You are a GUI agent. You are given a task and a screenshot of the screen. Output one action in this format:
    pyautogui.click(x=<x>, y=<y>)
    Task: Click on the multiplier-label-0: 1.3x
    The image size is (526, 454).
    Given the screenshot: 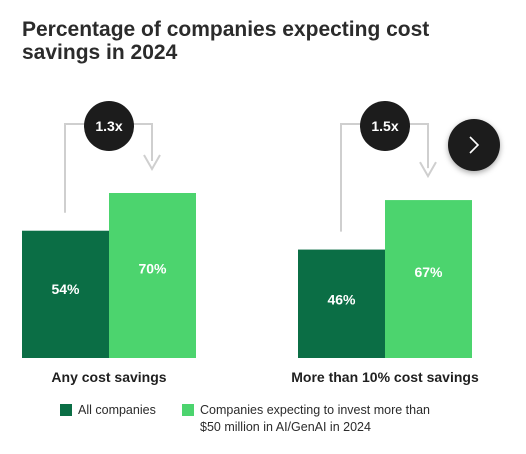 What is the action you would take?
    pyautogui.click(x=108, y=126)
    